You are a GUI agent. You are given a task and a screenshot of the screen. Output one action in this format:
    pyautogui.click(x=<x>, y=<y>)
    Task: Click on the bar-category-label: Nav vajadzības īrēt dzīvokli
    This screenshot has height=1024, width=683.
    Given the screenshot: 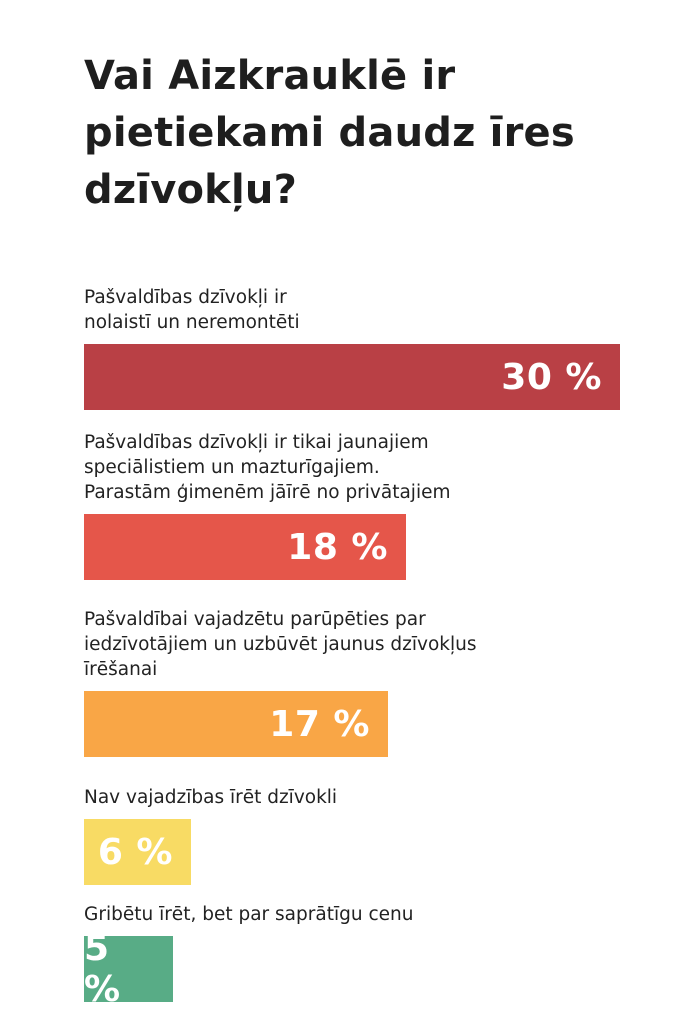 What is the action you would take?
    pyautogui.click(x=211, y=797)
    